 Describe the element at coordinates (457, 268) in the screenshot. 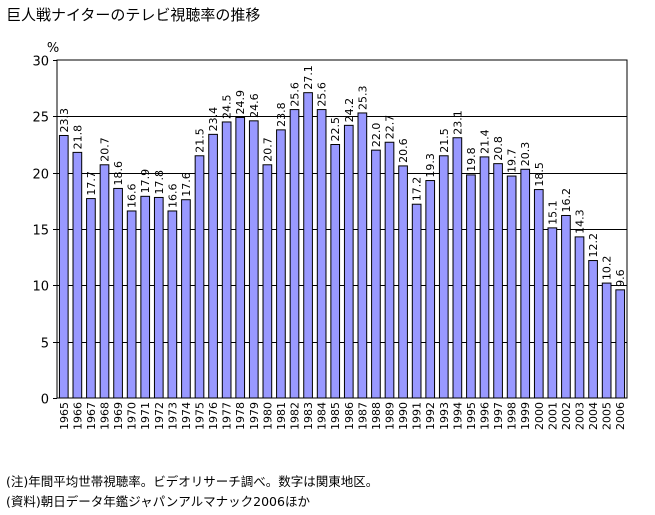

I see `bar-1994` at that location.